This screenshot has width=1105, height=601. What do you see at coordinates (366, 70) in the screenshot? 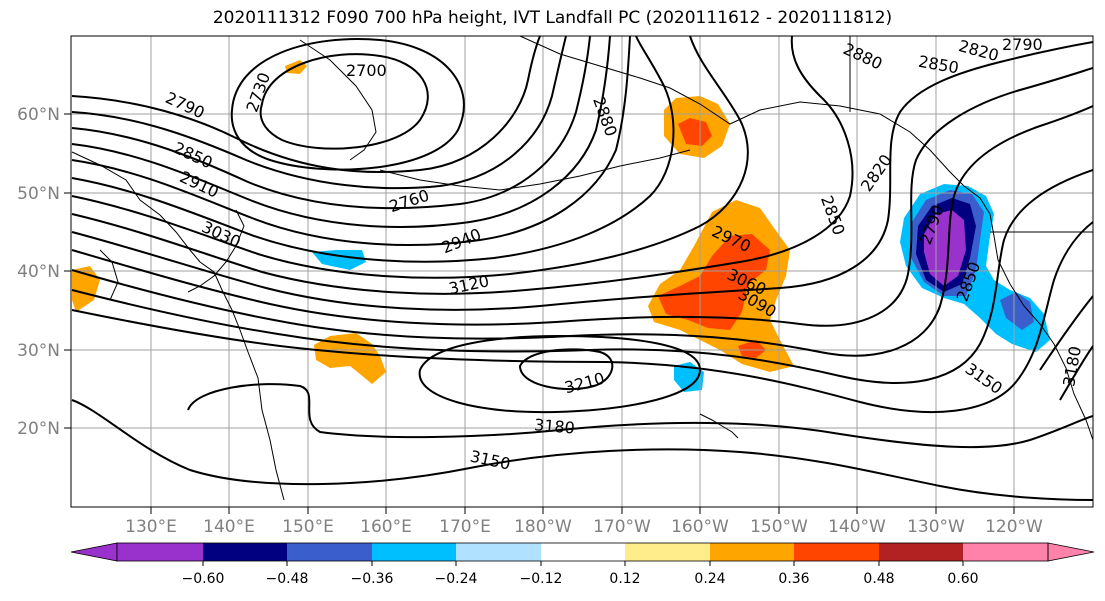
I see `contour-label: 2700` at bounding box center [366, 70].